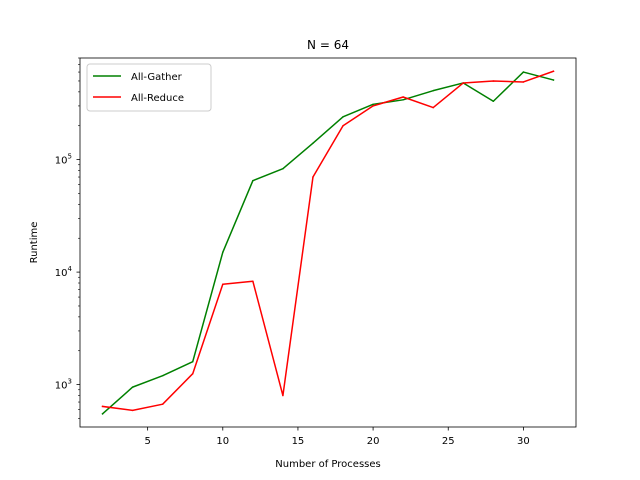 The width and height of the screenshot is (640, 480). Describe the element at coordinates (34, 243) in the screenshot. I see `y-axis-label: Runtime` at that location.